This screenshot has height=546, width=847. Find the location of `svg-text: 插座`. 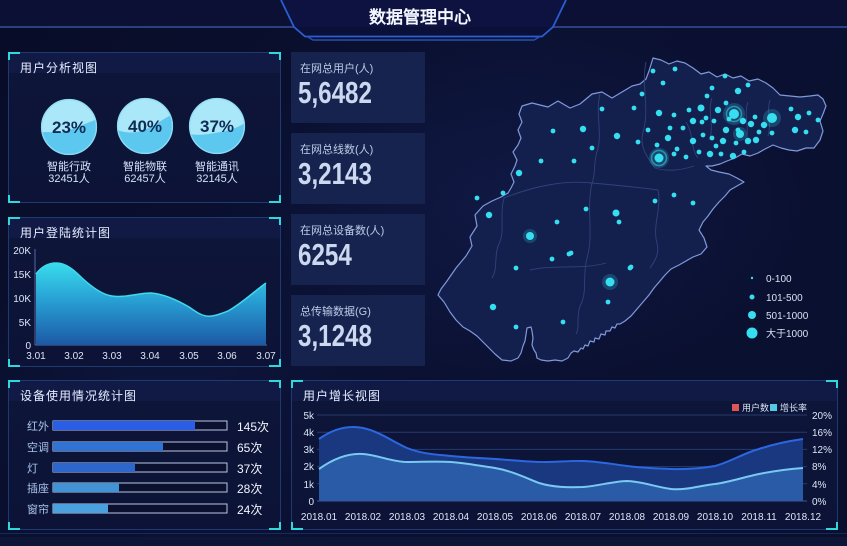

svg-text: 插座 is located at coordinates (38, 488).